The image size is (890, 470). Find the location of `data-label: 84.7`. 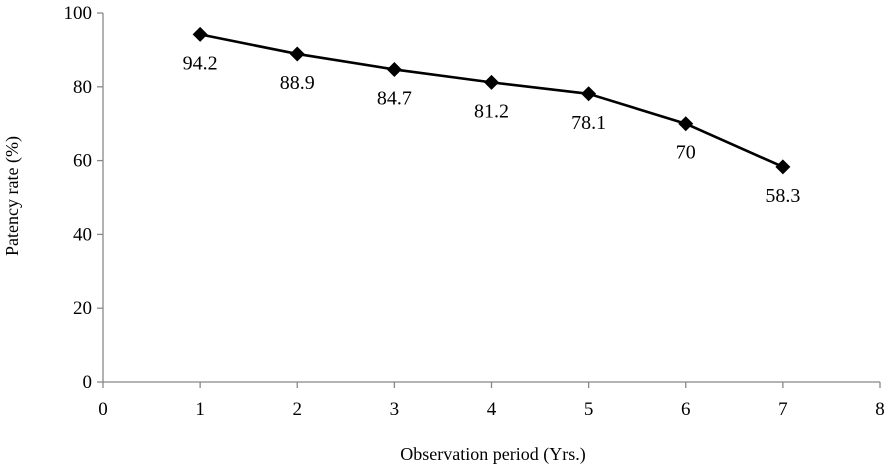

data-label: 84.7 is located at coordinates (394, 98).